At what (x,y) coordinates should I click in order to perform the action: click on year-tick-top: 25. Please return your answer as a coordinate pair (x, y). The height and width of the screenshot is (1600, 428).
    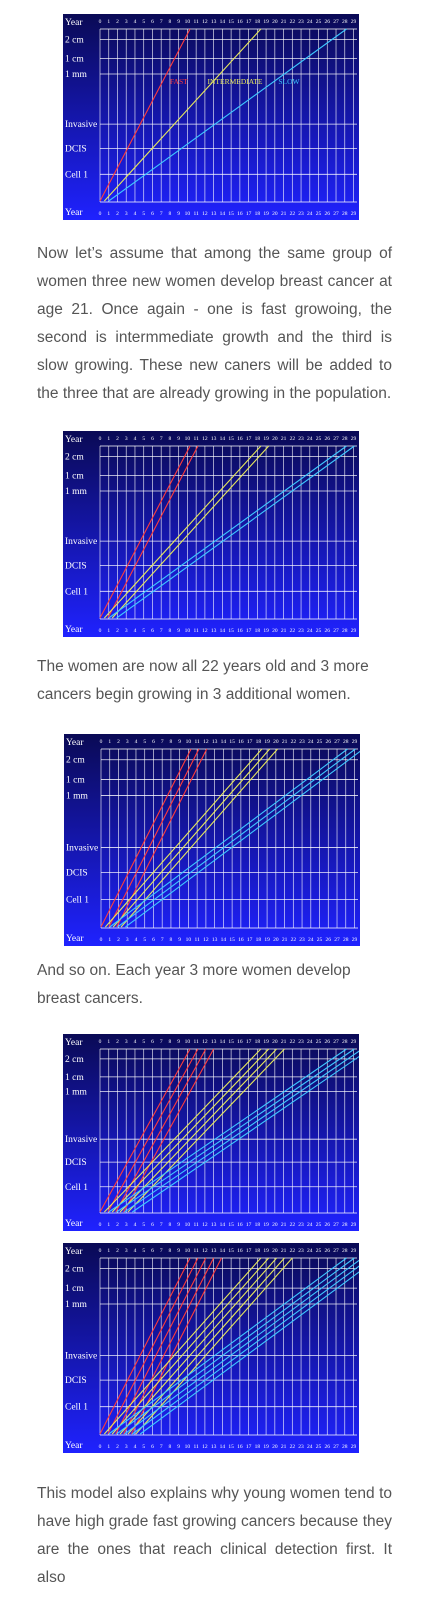
    Looking at the image, I should click on (319, 1042).